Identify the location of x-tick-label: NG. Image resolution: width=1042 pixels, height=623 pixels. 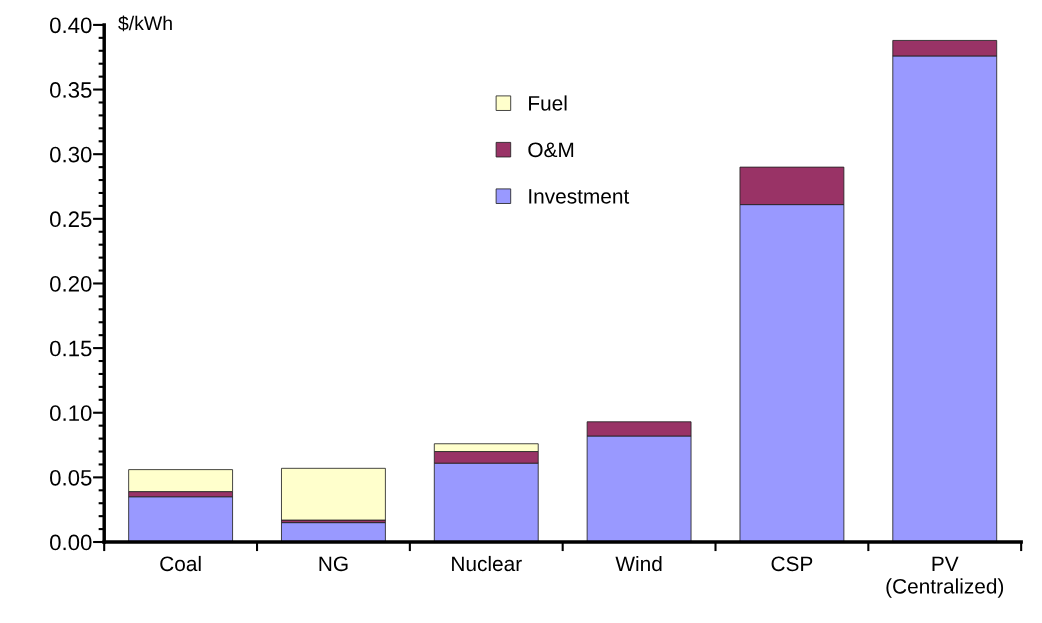
(333, 564).